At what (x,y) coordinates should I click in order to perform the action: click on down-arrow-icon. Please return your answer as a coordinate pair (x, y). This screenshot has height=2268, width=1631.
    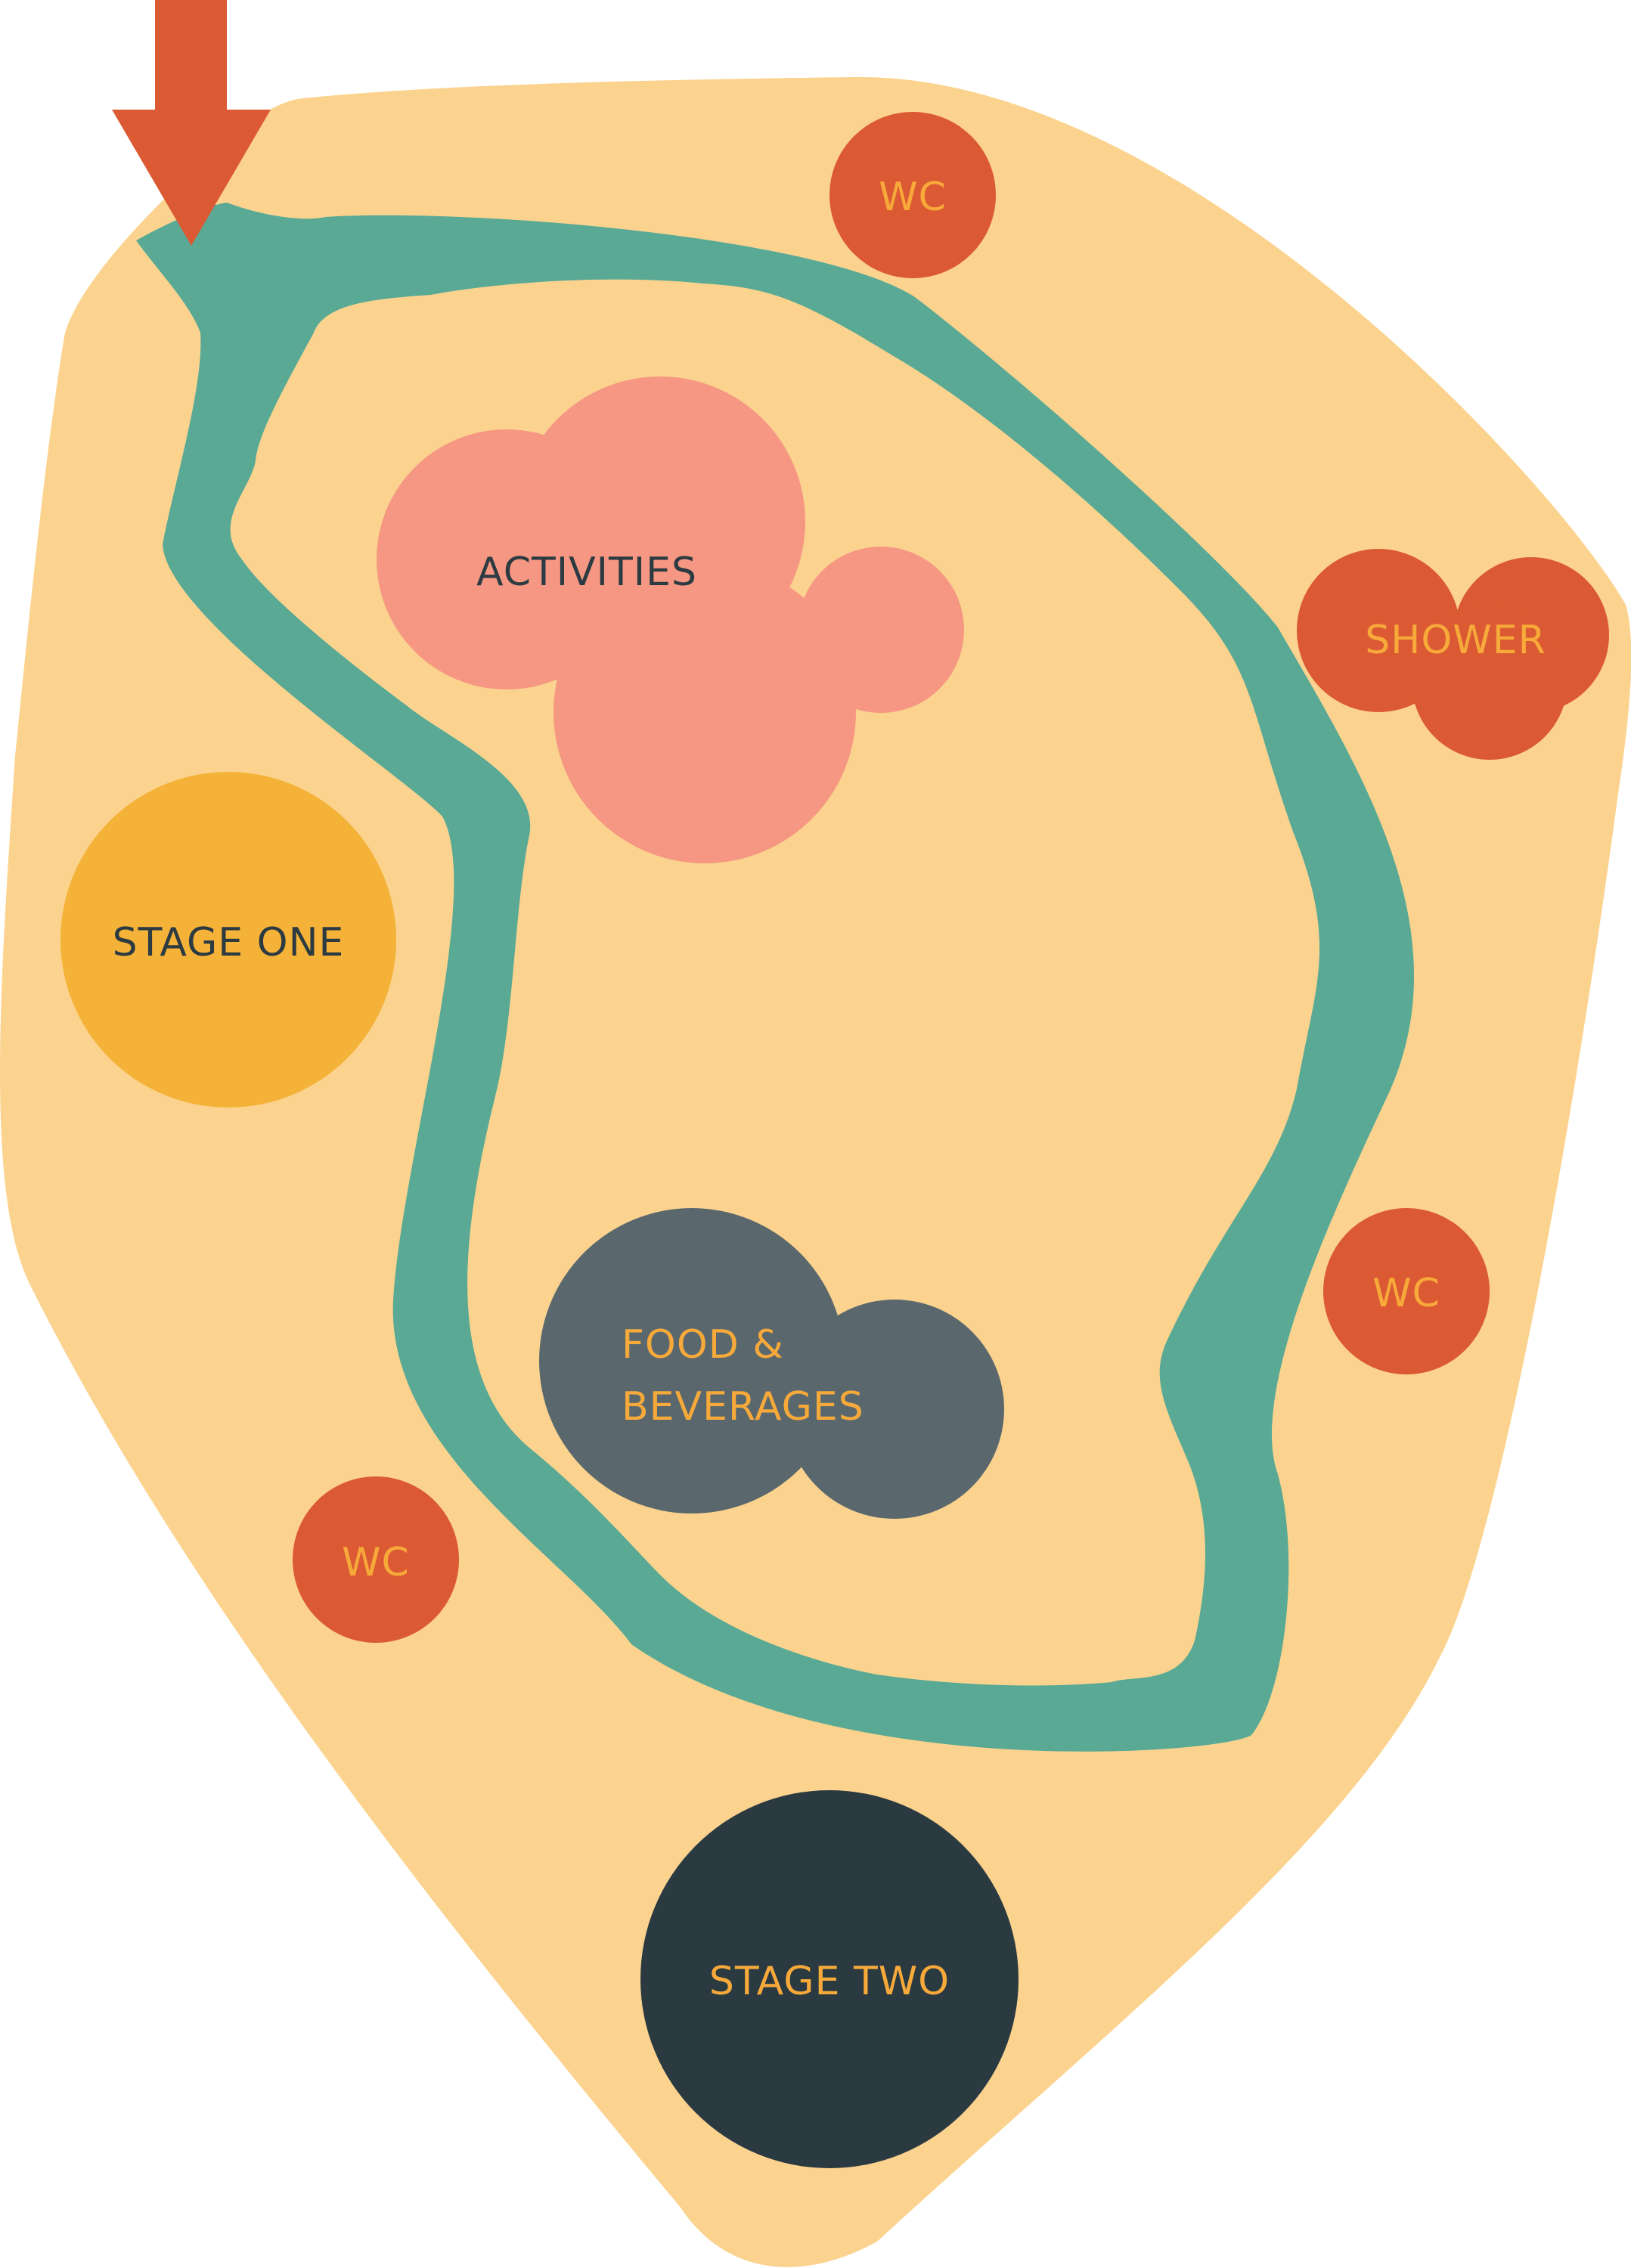
    Looking at the image, I should click on (191, 123).